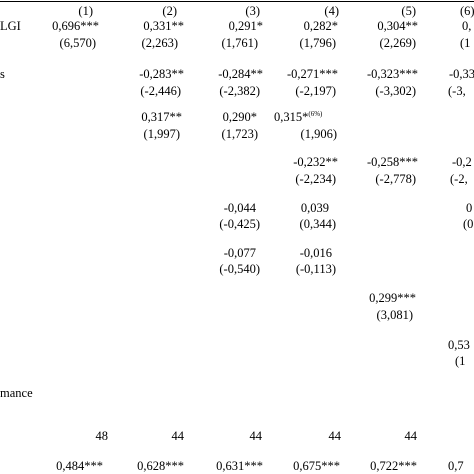 The image size is (474, 474). What do you see at coordinates (77, 43) in the screenshot?
I see `r1-c1-t: (6,570)` at bounding box center [77, 43].